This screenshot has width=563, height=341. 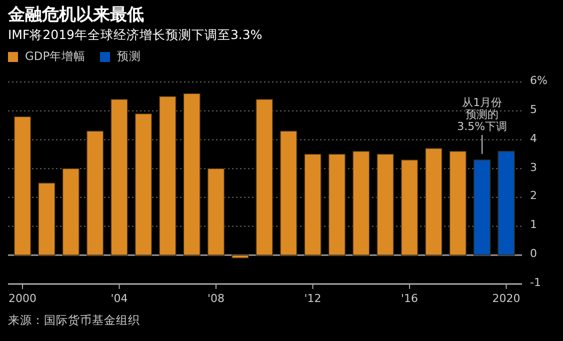 What do you see at coordinates (533, 253) in the screenshot?
I see `y-tick-label: 0` at bounding box center [533, 253].